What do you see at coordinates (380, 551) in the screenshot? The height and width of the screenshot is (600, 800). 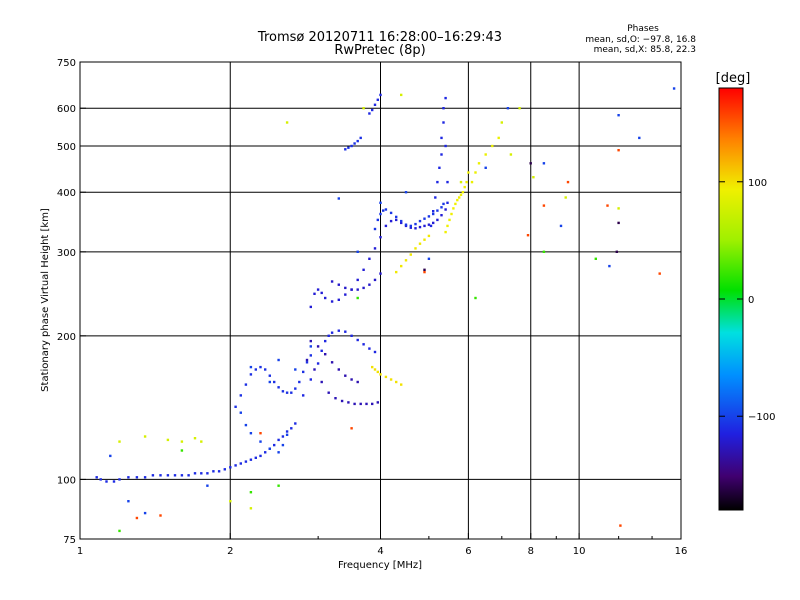 I see `x-tick-label: 4` at bounding box center [380, 551].